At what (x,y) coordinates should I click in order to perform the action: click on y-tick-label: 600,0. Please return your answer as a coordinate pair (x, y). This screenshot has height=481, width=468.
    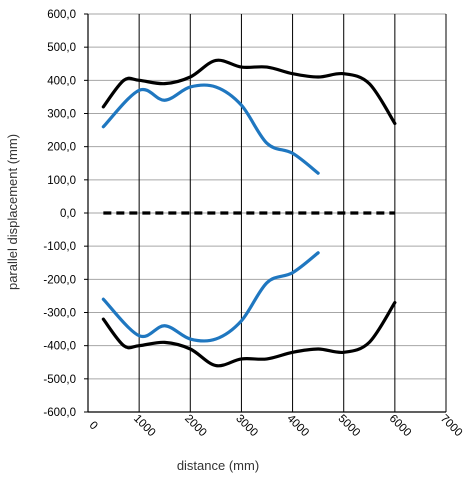
    Looking at the image, I should click on (61, 15).